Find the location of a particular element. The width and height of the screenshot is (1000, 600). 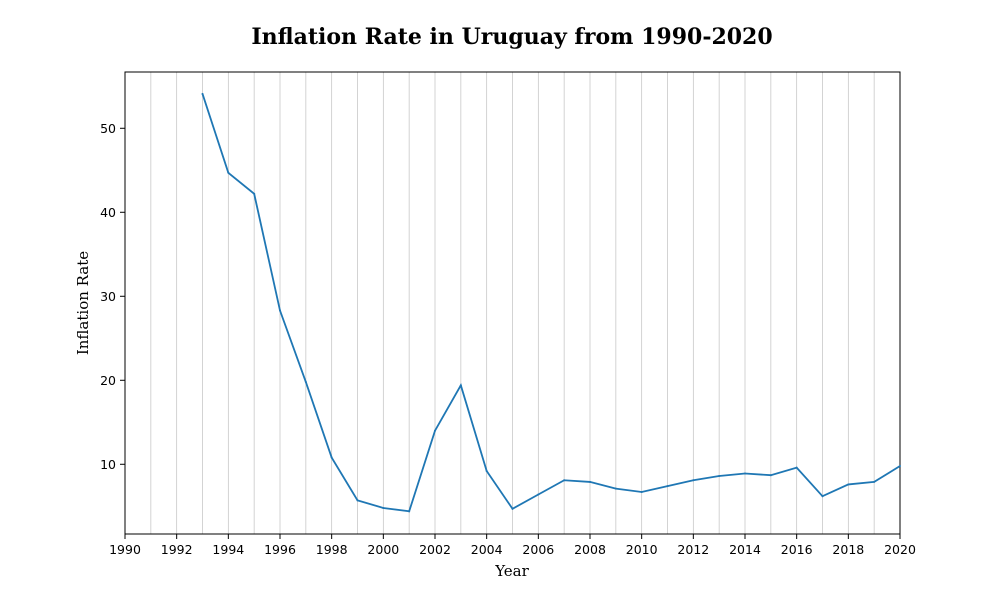

data-point-2001 is located at coordinates (409, 511).